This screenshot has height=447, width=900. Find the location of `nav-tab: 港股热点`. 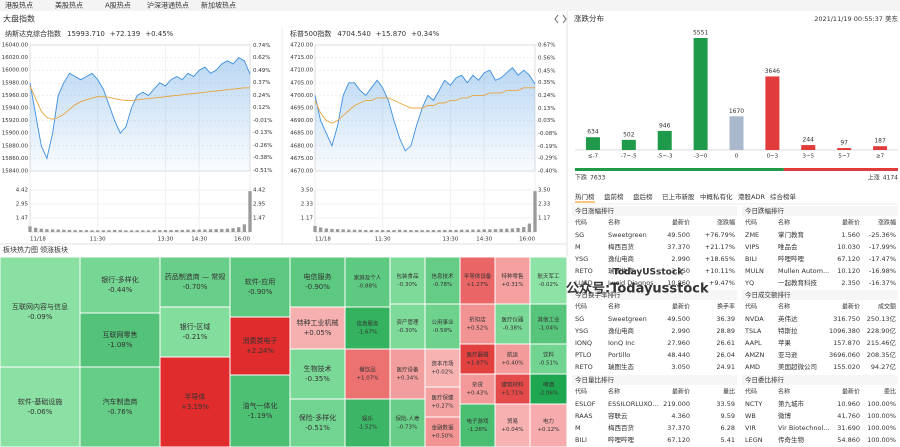

nav-tab: 港股热点 is located at coordinates (19, 5).